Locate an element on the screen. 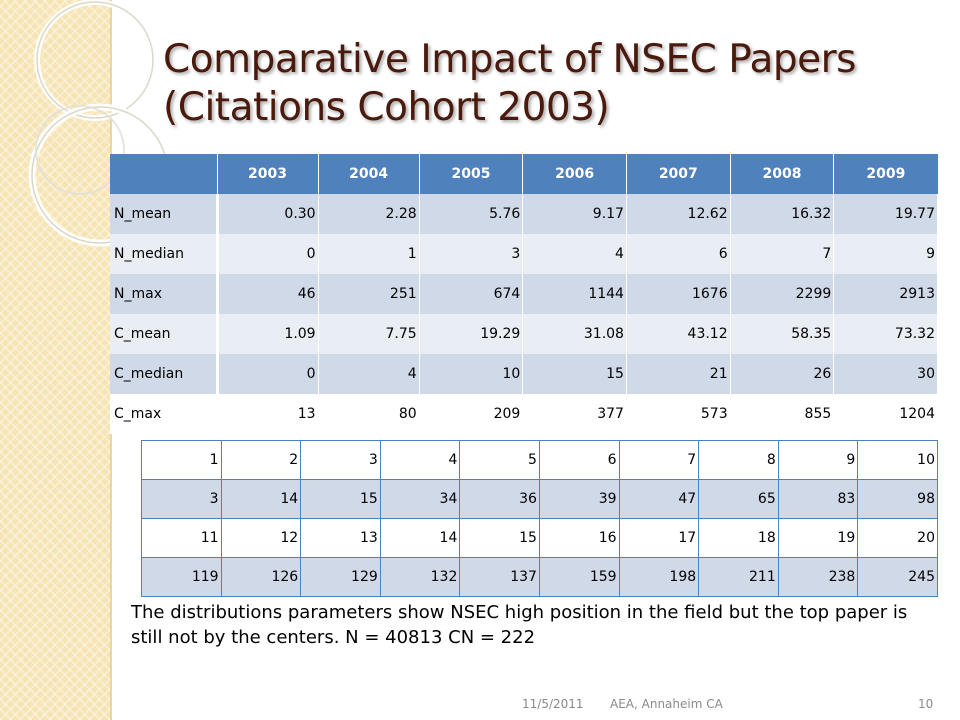  table-cell: 126 is located at coordinates (261, 577).